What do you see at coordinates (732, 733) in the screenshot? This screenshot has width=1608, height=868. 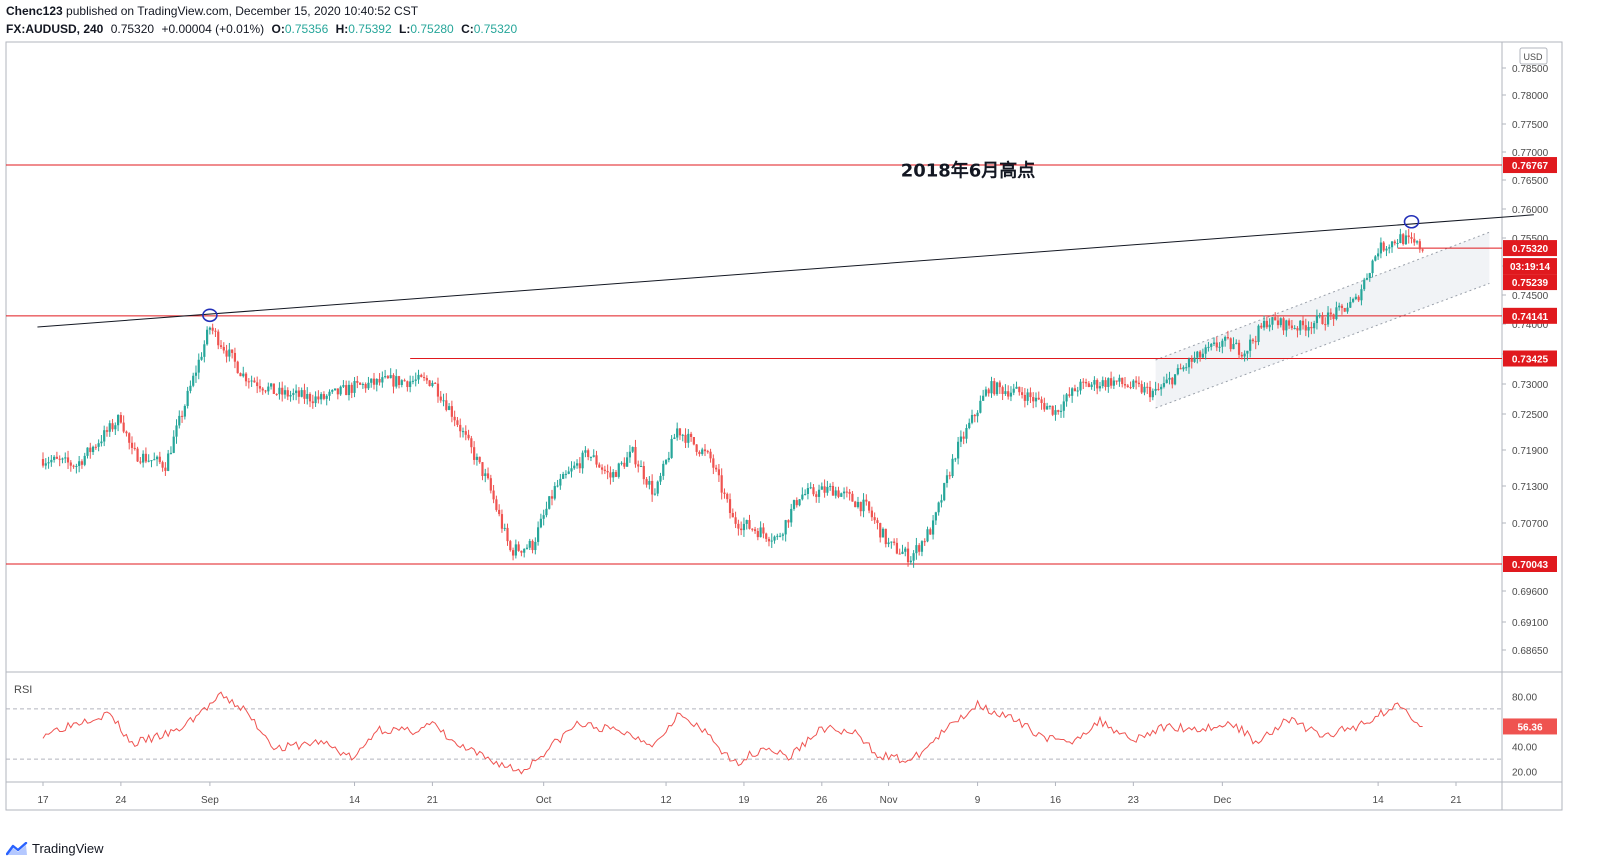 I see `rsi-line` at bounding box center [732, 733].